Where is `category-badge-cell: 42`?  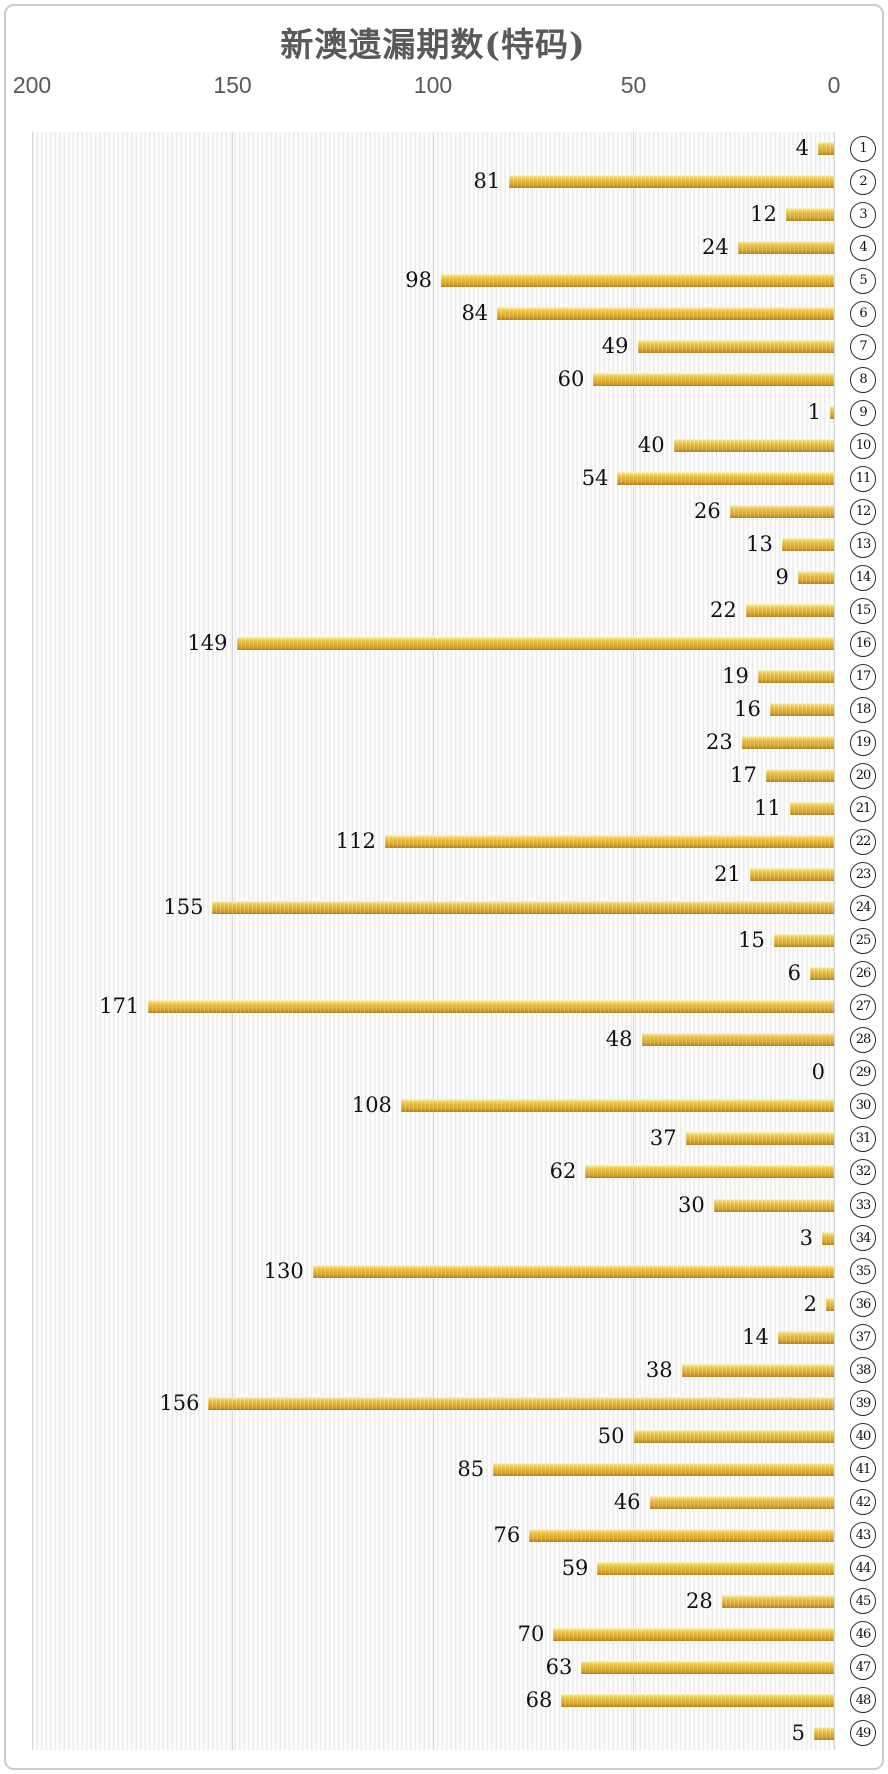 category-badge-cell: 42 is located at coordinates (863, 1502).